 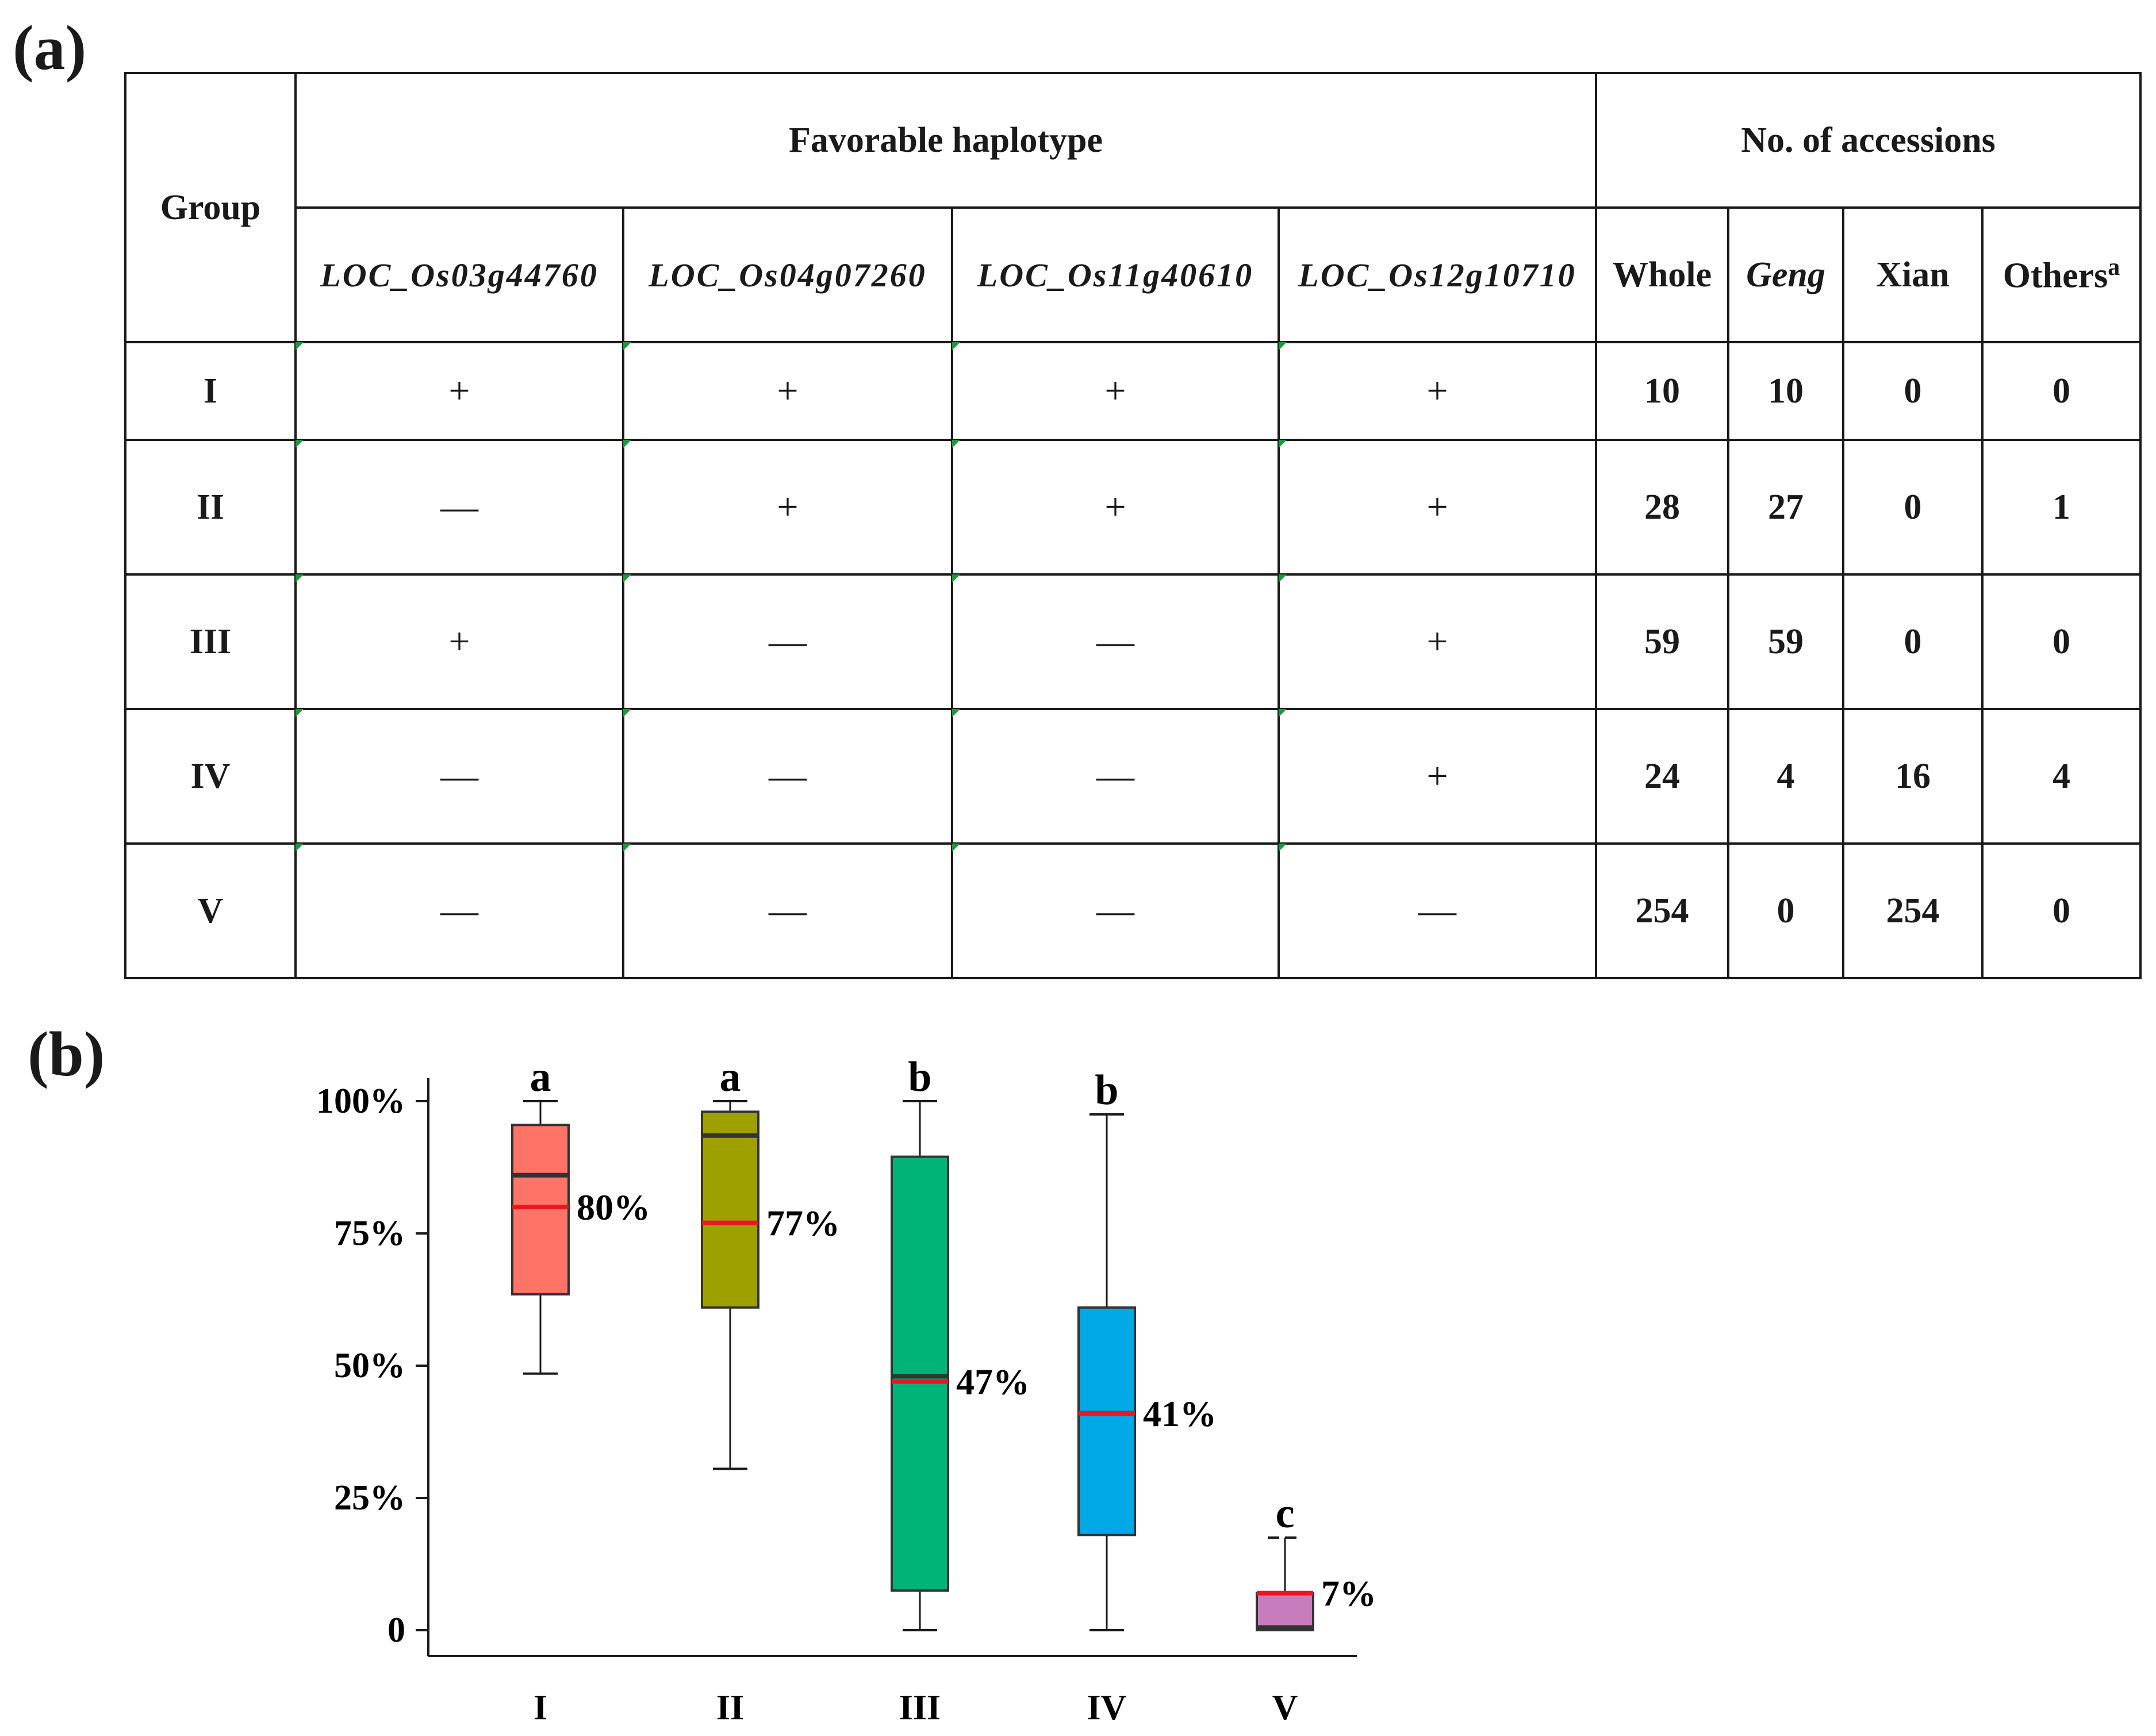 I want to click on accessions-header: No. of accessions, so click(x=1868, y=140).